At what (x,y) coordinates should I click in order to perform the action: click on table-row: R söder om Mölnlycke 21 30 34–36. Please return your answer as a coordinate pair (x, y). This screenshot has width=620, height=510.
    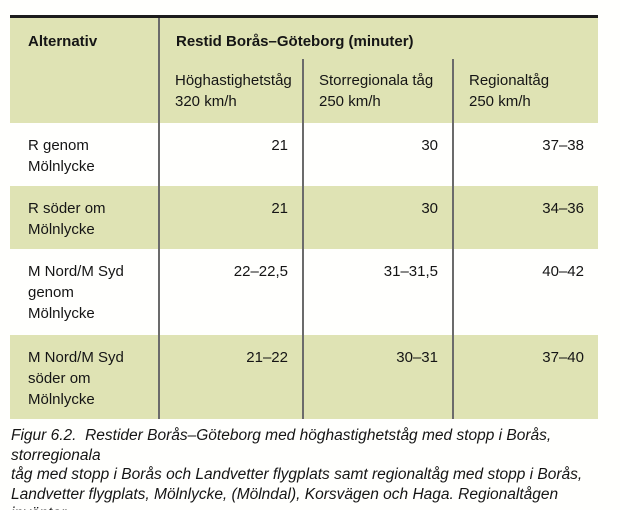
    Looking at the image, I should click on (304, 217).